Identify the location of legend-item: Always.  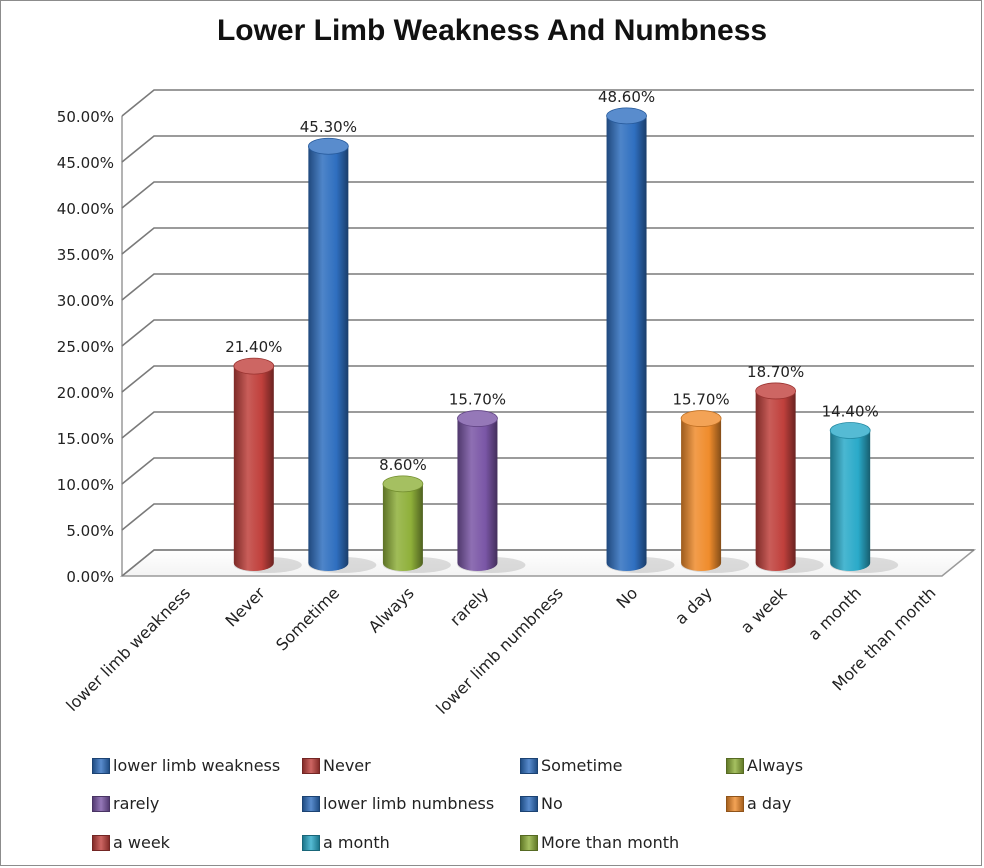
(764, 765).